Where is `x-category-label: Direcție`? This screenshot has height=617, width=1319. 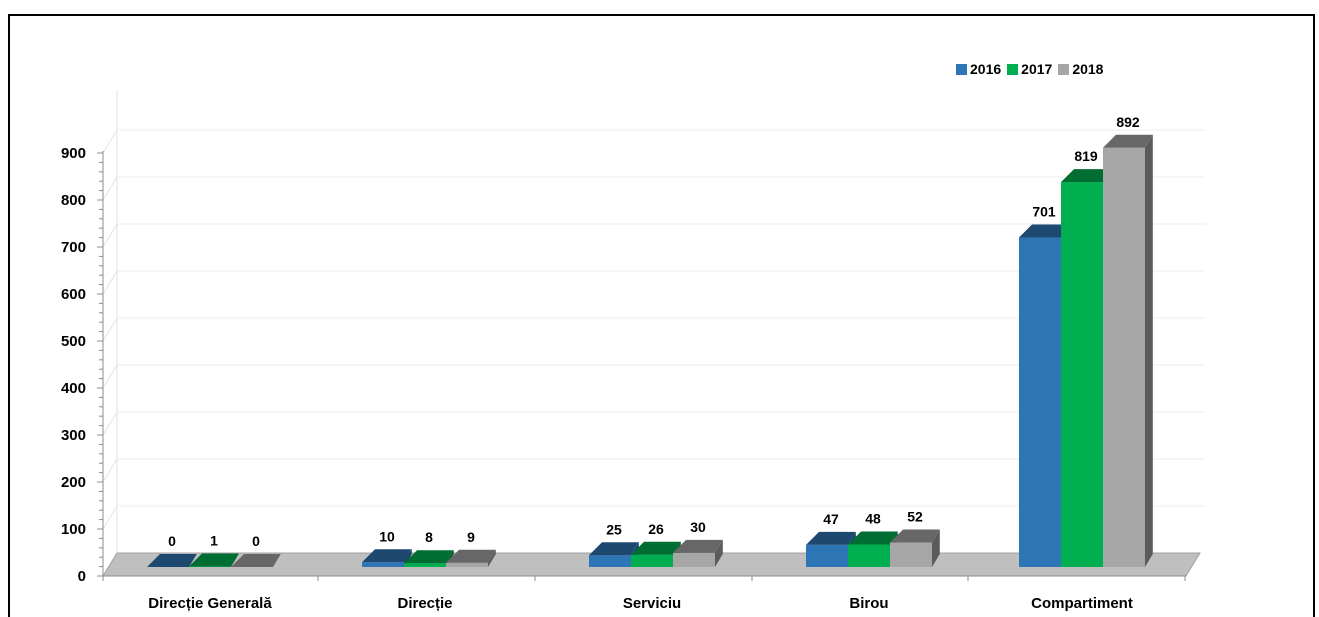 x-category-label: Direcție is located at coordinates (424, 603).